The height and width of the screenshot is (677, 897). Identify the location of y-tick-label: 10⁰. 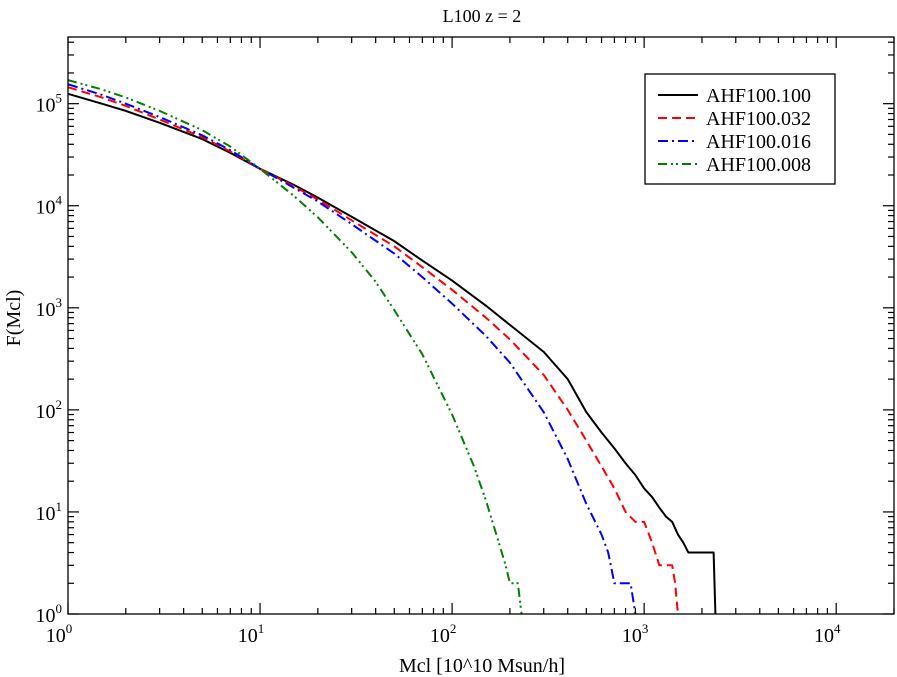
(49, 614).